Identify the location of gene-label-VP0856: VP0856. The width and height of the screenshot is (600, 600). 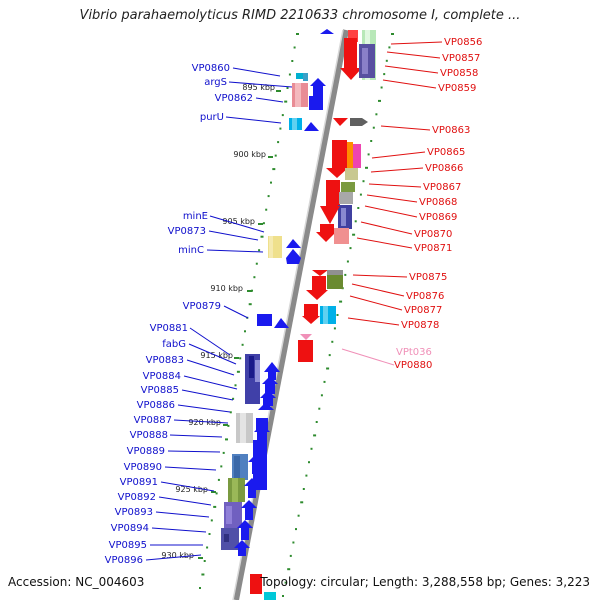
(463, 42).